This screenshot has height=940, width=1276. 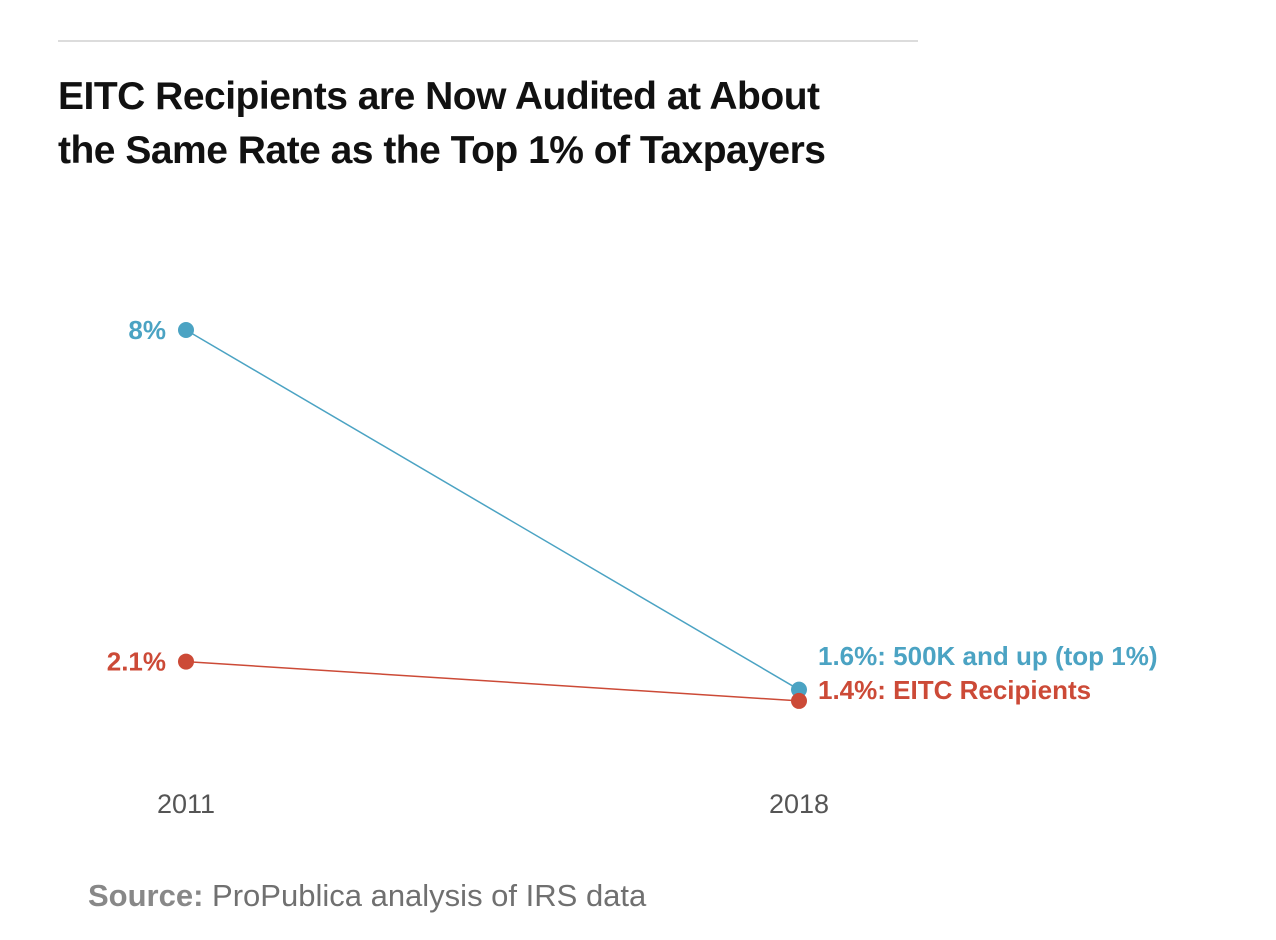 I want to click on source-note: Source: ProPublica analysis of IRS data, so click(x=367, y=896).